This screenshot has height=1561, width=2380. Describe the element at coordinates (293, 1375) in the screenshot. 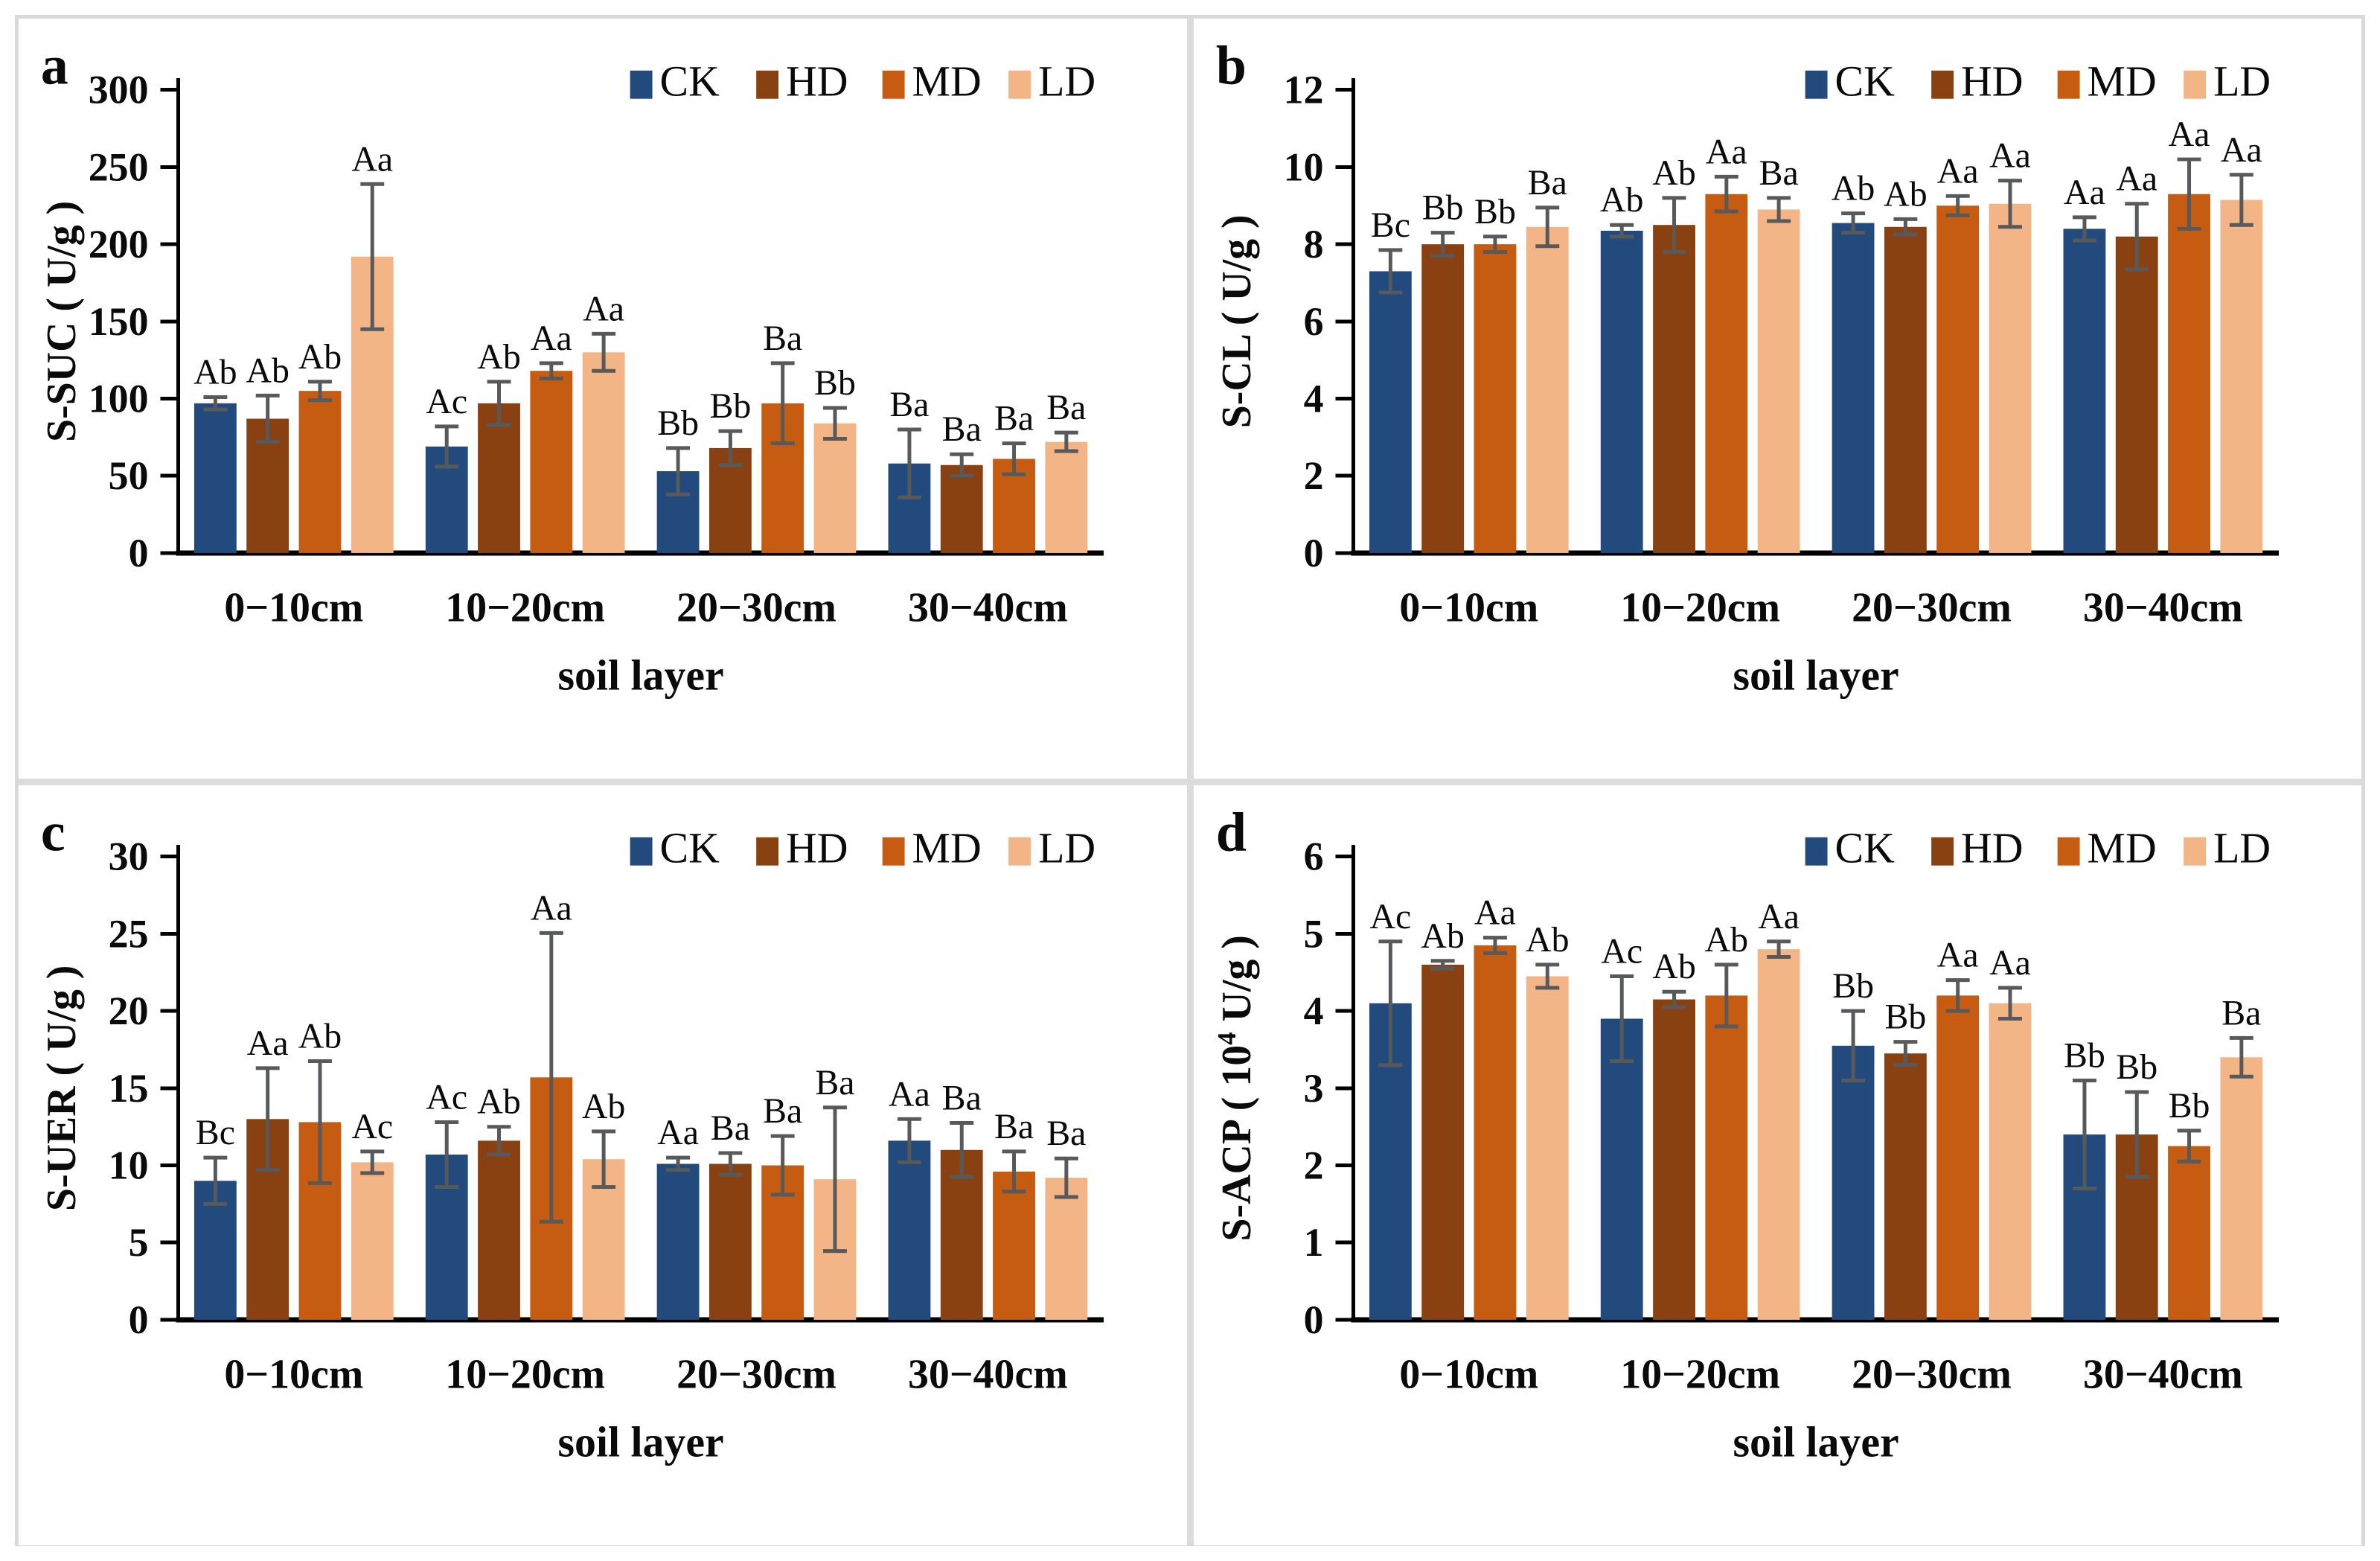

I see `x-category-label: 0−10cm` at that location.